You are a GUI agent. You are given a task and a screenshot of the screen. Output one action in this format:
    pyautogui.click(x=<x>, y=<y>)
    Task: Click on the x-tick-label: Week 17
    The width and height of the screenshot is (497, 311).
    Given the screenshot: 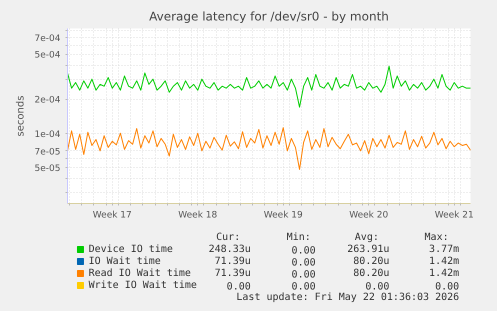 What is the action you would take?
    pyautogui.click(x=112, y=215)
    